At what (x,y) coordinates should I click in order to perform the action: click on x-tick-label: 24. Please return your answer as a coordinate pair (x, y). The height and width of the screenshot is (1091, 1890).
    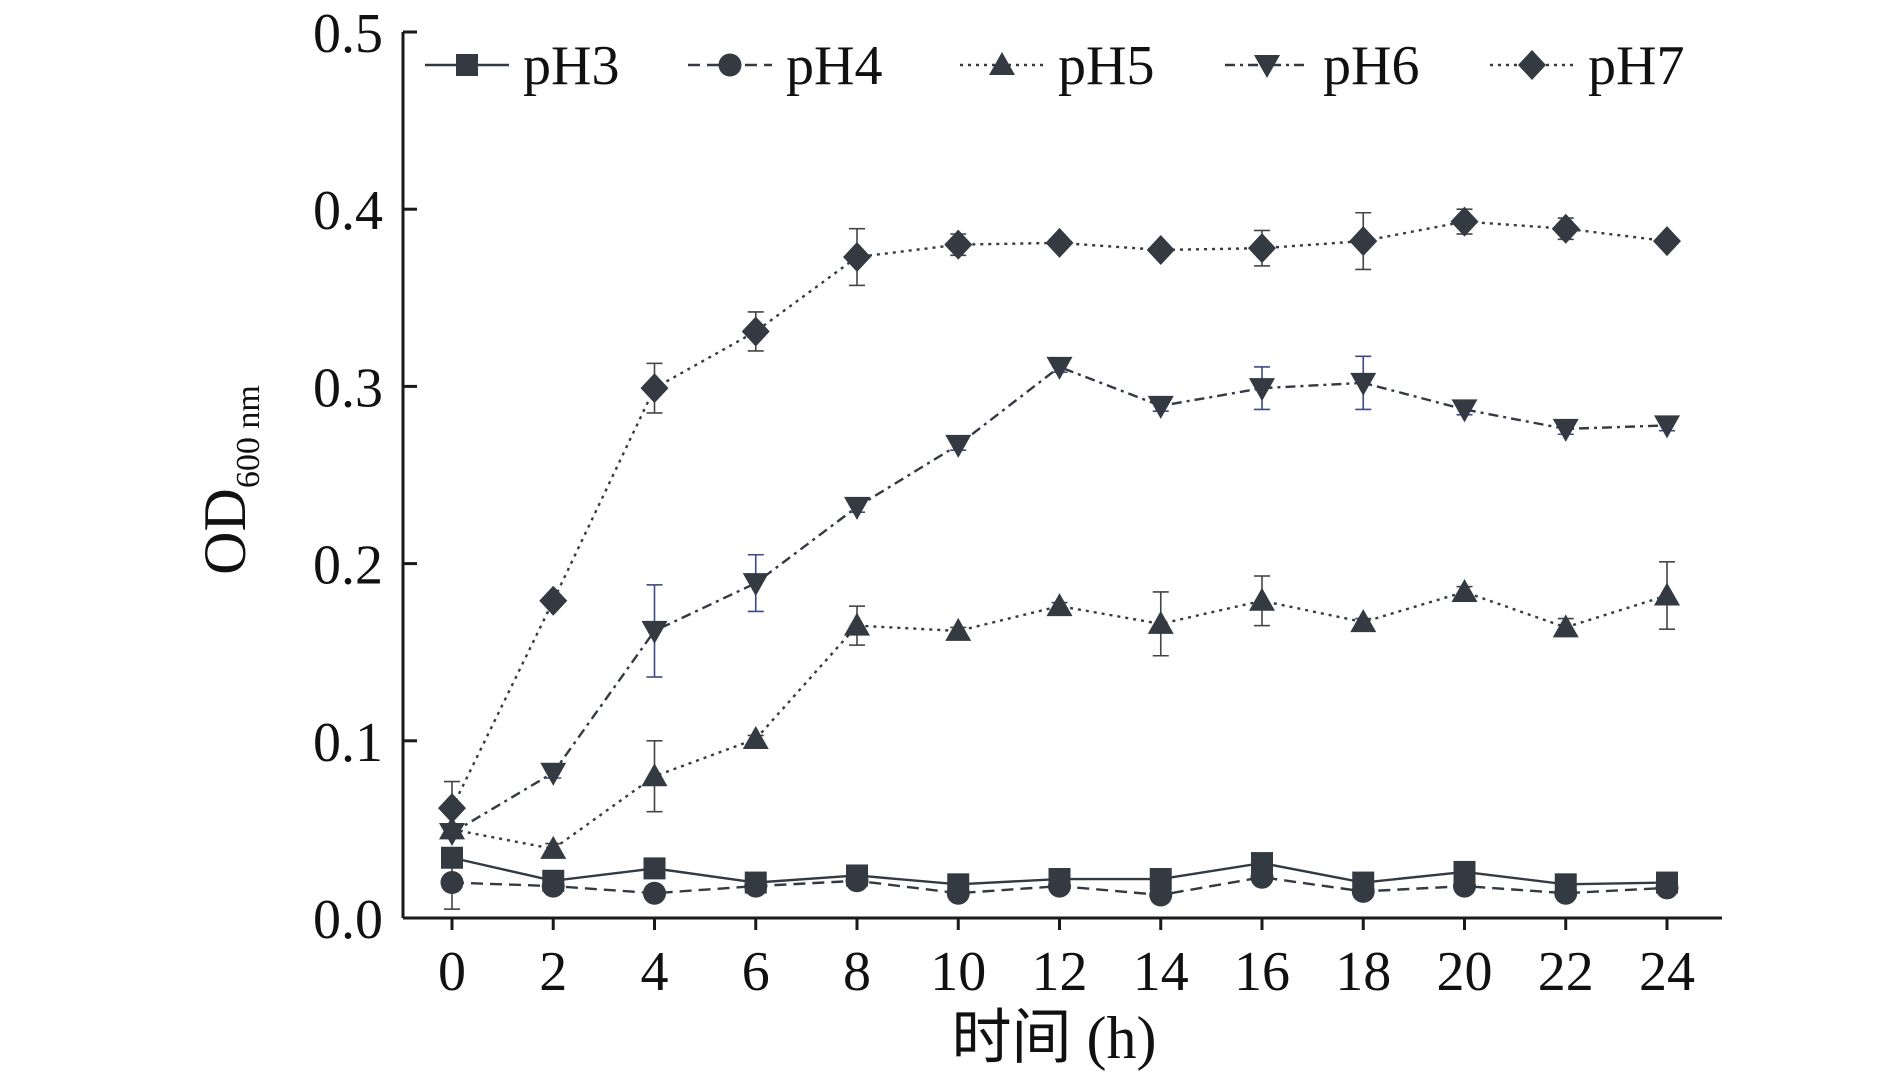
    Looking at the image, I should click on (1667, 972).